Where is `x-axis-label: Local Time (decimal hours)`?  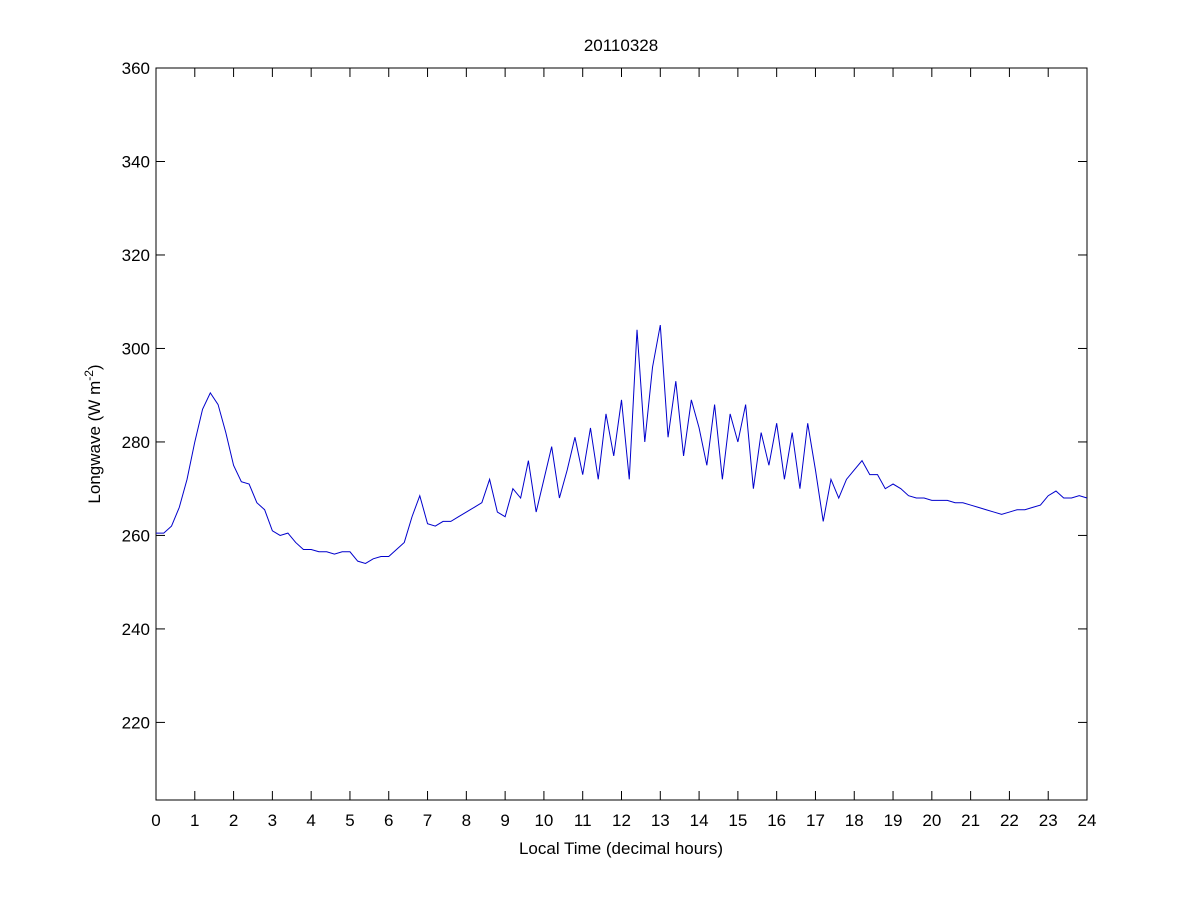 x-axis-label: Local Time (decimal hours) is located at coordinates (621, 848).